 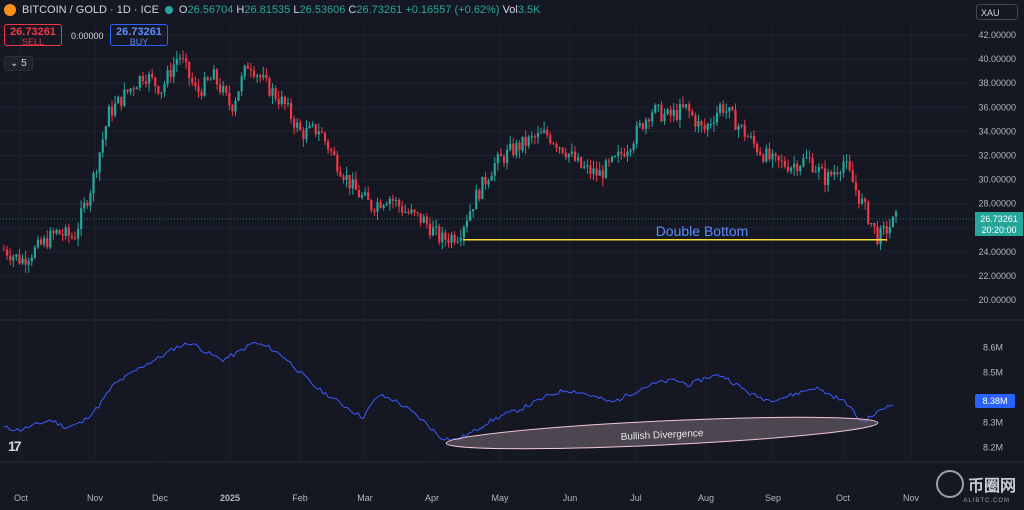 What do you see at coordinates (997, 12) in the screenshot?
I see `currency-selector: XAU` at bounding box center [997, 12].